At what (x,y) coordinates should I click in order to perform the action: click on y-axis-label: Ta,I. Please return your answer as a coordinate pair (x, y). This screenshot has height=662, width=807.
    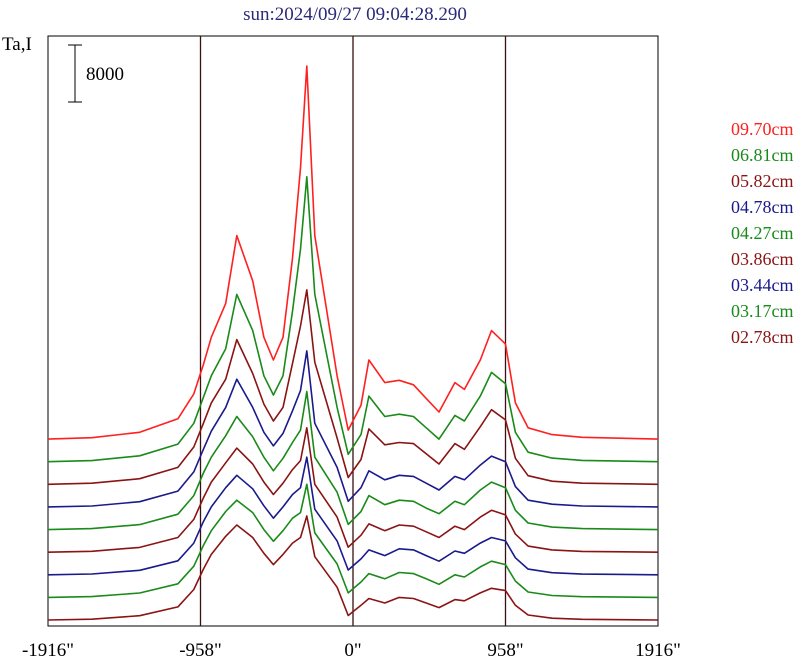
    Looking at the image, I should click on (17, 44).